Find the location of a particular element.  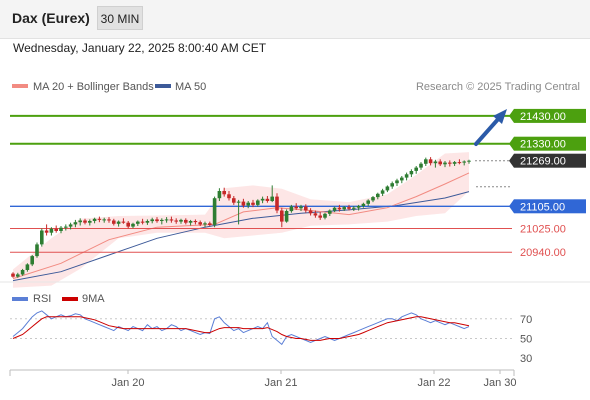

instrument-title: Dax (Eurex) is located at coordinates (51, 18).